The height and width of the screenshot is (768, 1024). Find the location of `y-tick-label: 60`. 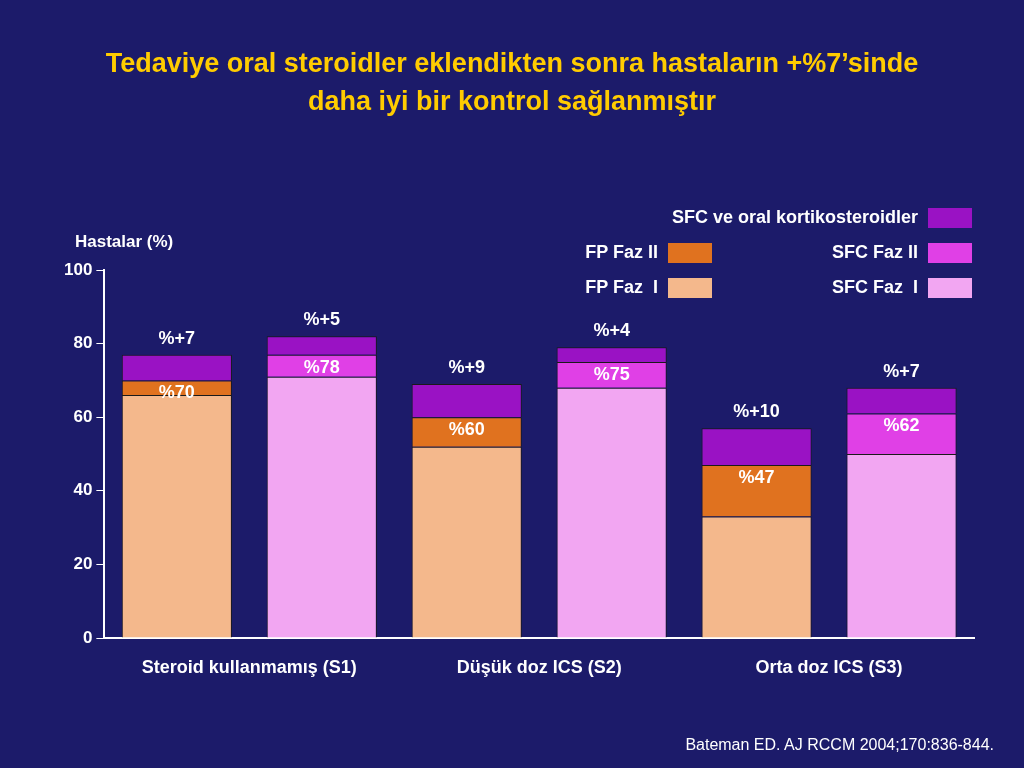

y-tick-label: 60 is located at coordinates (83, 416).